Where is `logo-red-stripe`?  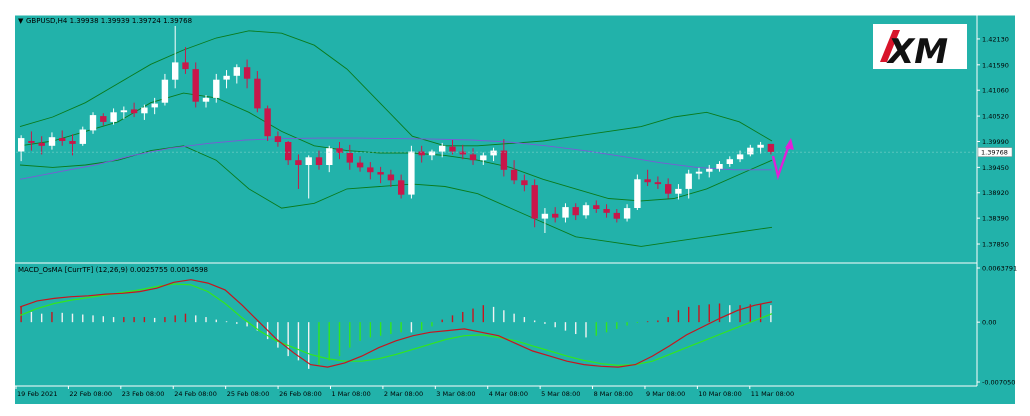
logo-red-stripe is located at coordinates (890, 46).